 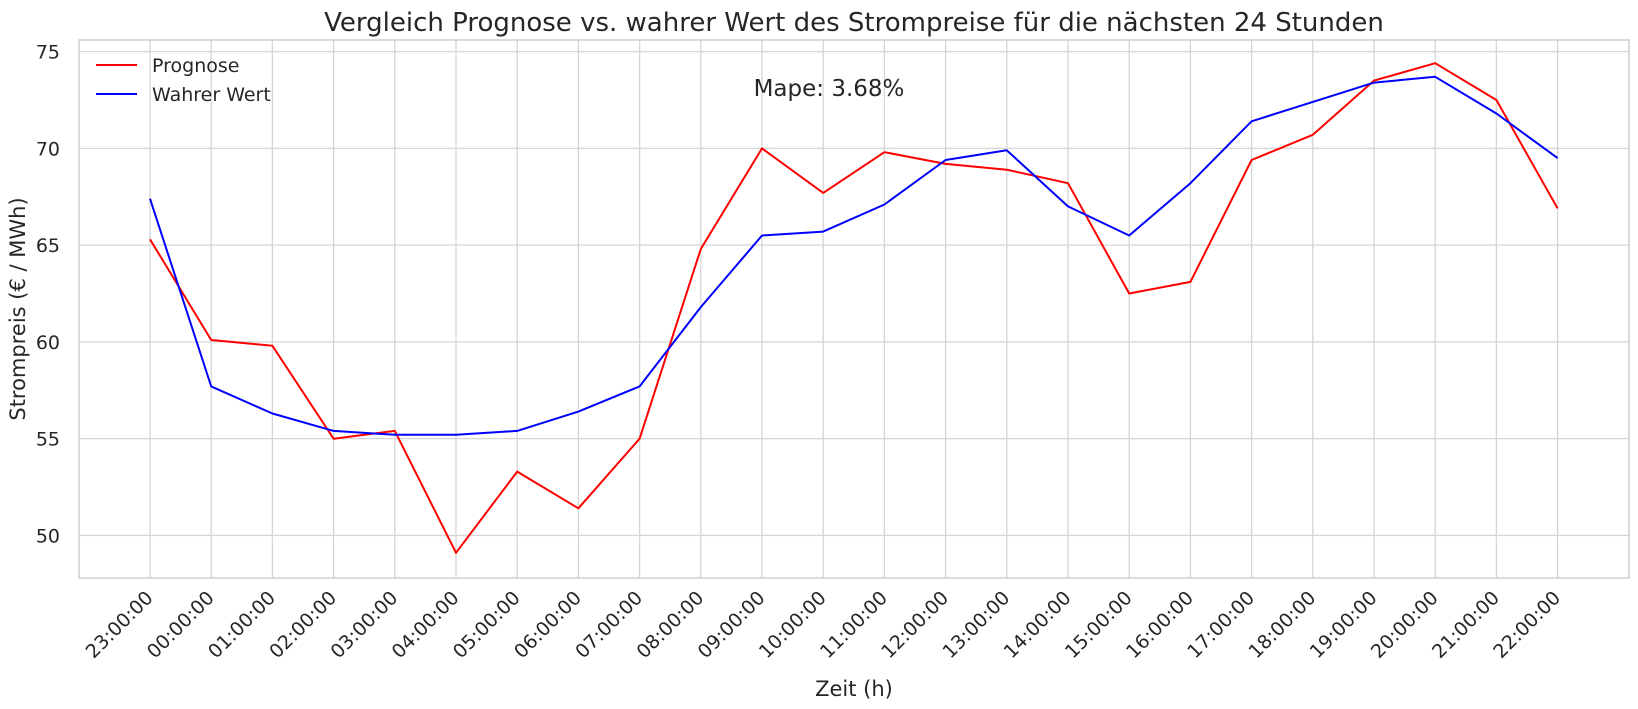 What do you see at coordinates (854, 689) in the screenshot?
I see `x-axis-label: Zeit (h)` at bounding box center [854, 689].